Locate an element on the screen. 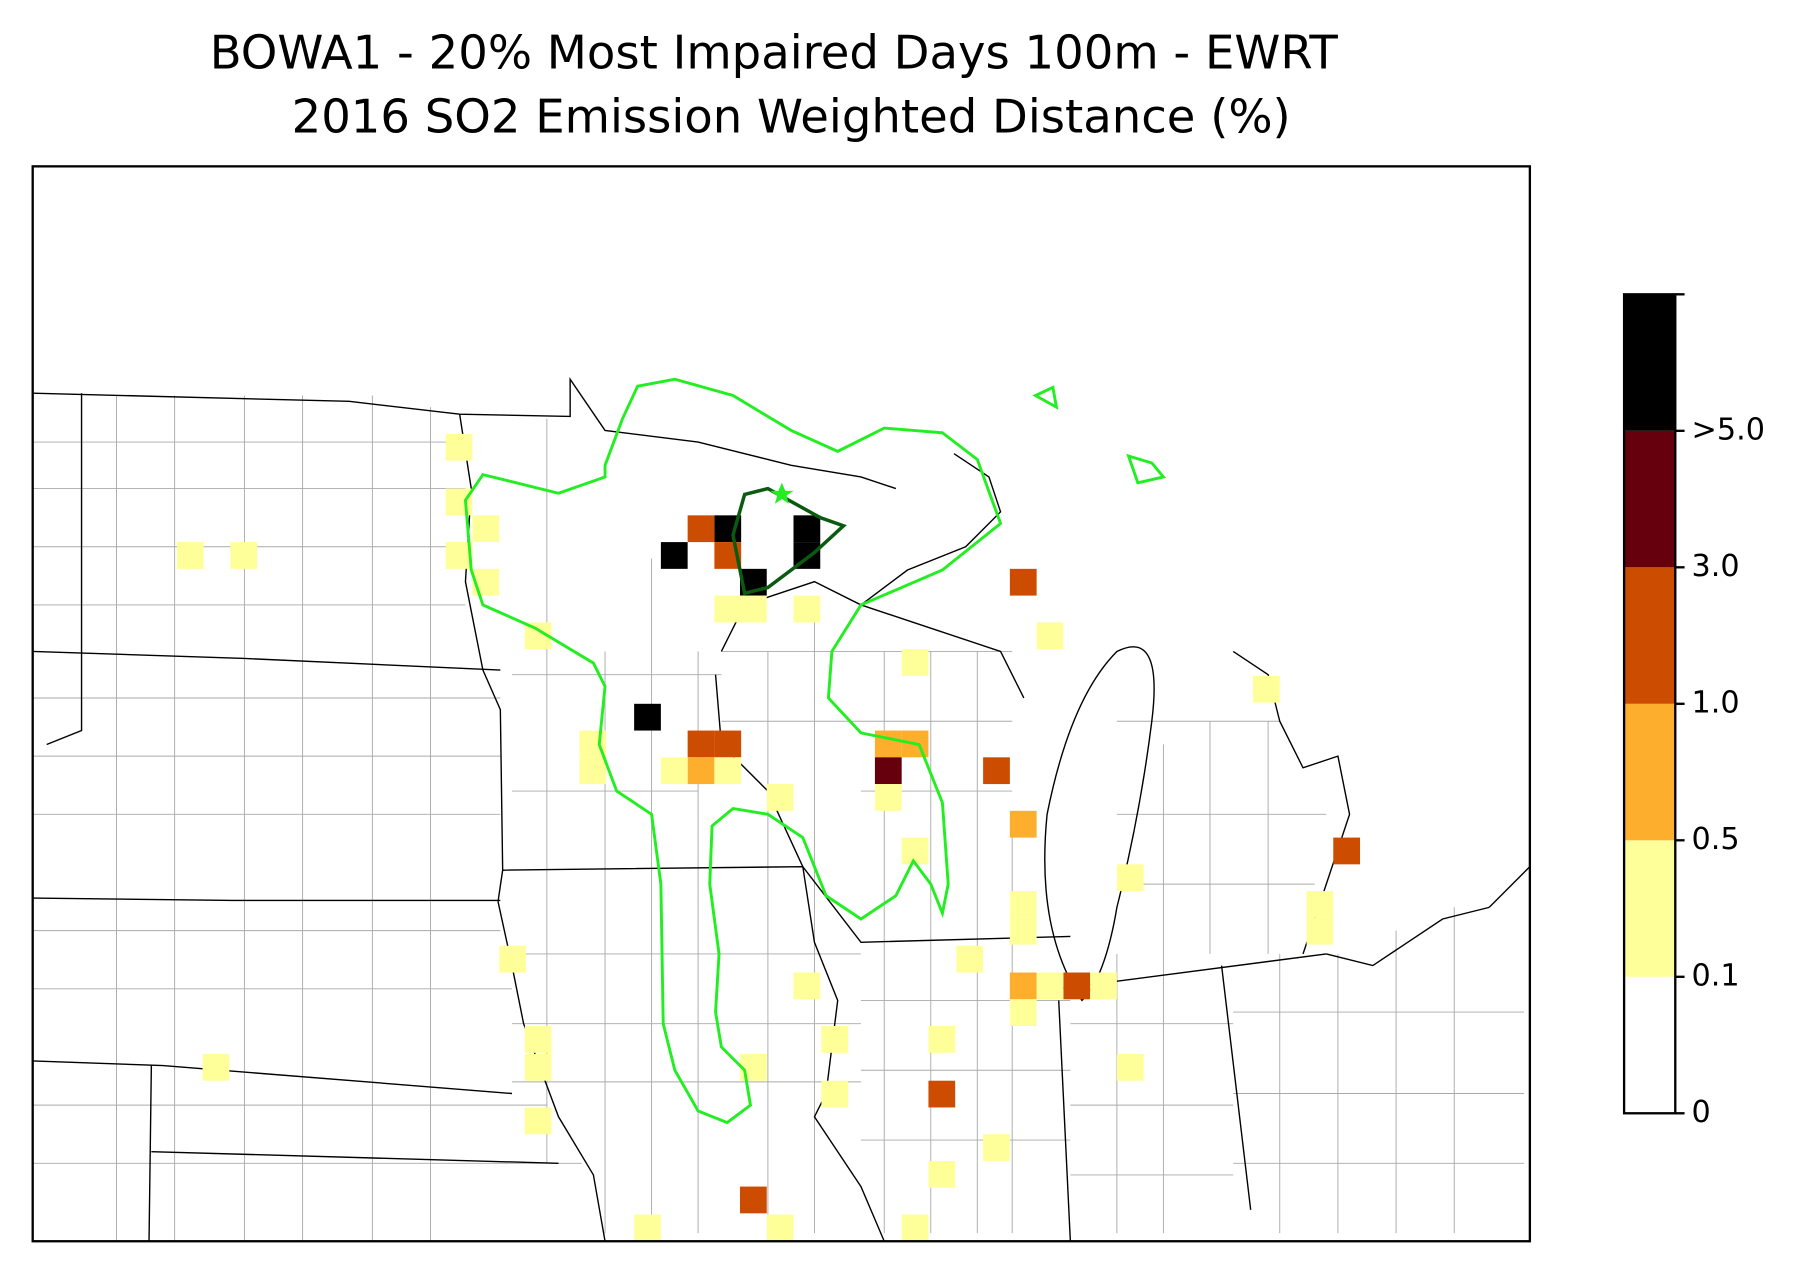  colorbar-tick-label: >5.0 is located at coordinates (1728, 429).